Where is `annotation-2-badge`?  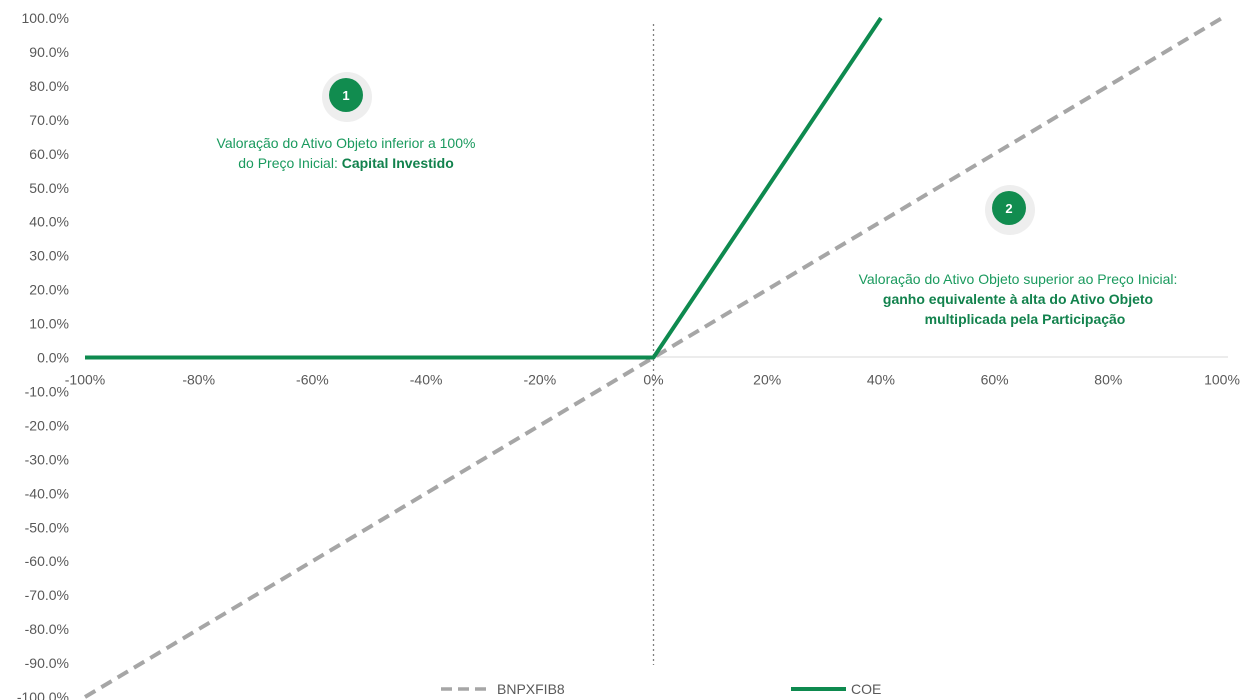 annotation-2-badge is located at coordinates (1009, 208).